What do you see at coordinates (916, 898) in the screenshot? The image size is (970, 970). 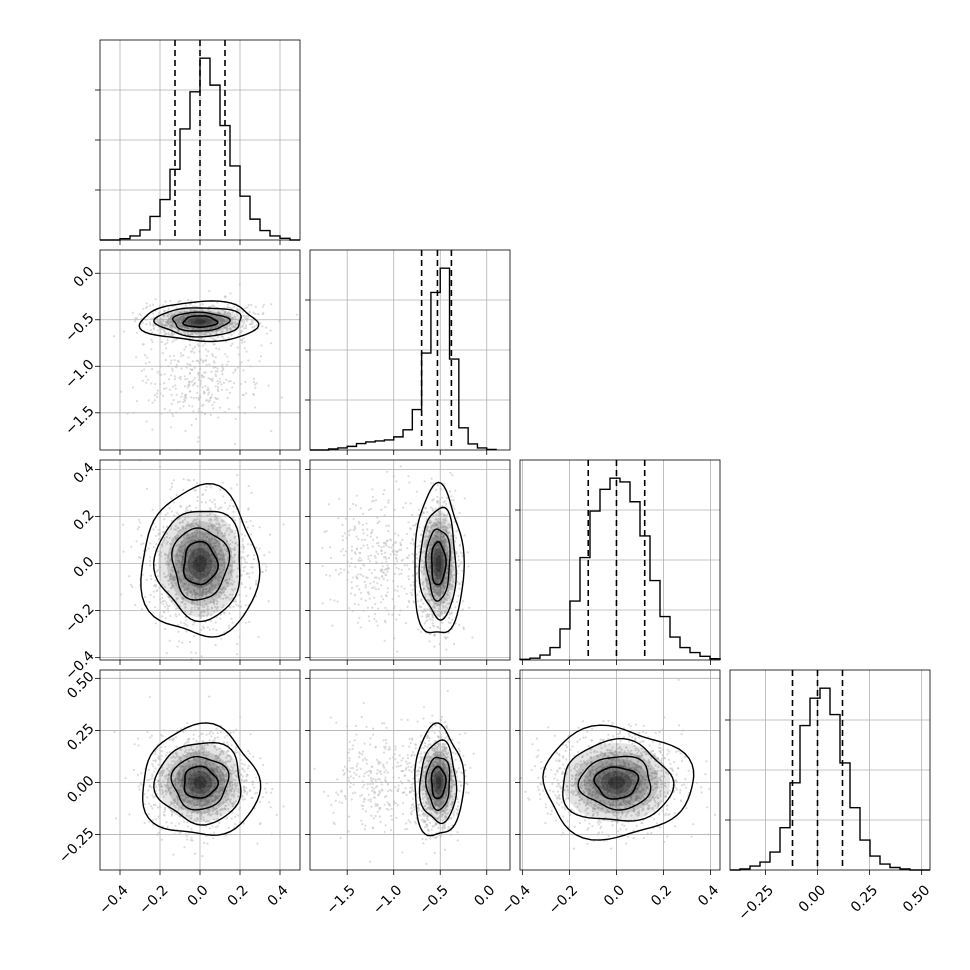 I see `x-tick-label: 0.50` at bounding box center [916, 898].